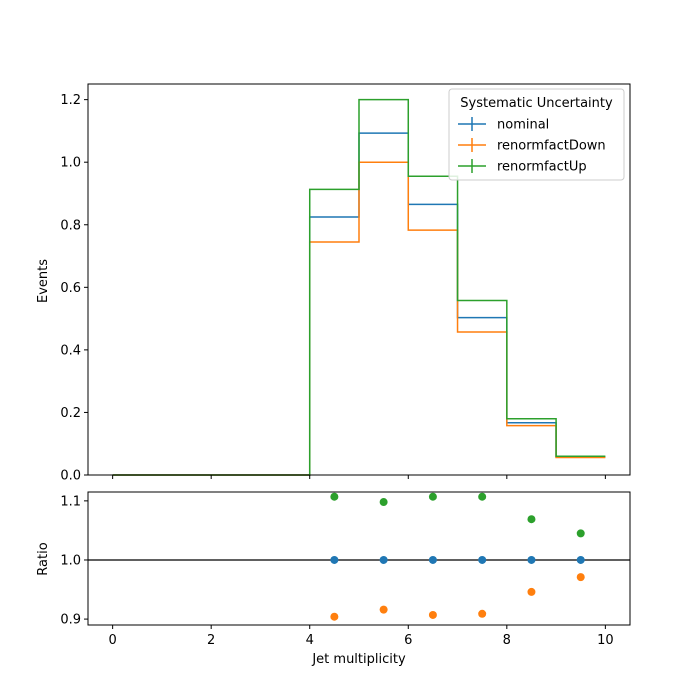 The image size is (700, 700). I want to click on legend-item-renormfactUp: renormfactUp, so click(522, 167).